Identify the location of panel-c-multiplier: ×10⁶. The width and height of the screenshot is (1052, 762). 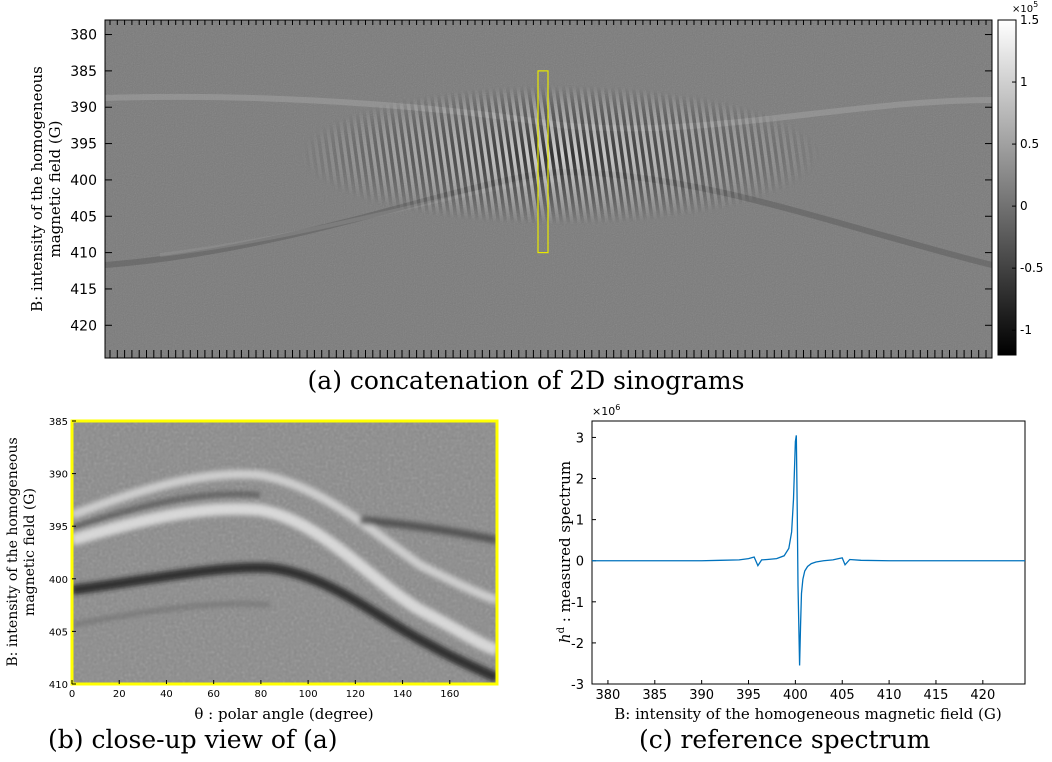
(606, 410).